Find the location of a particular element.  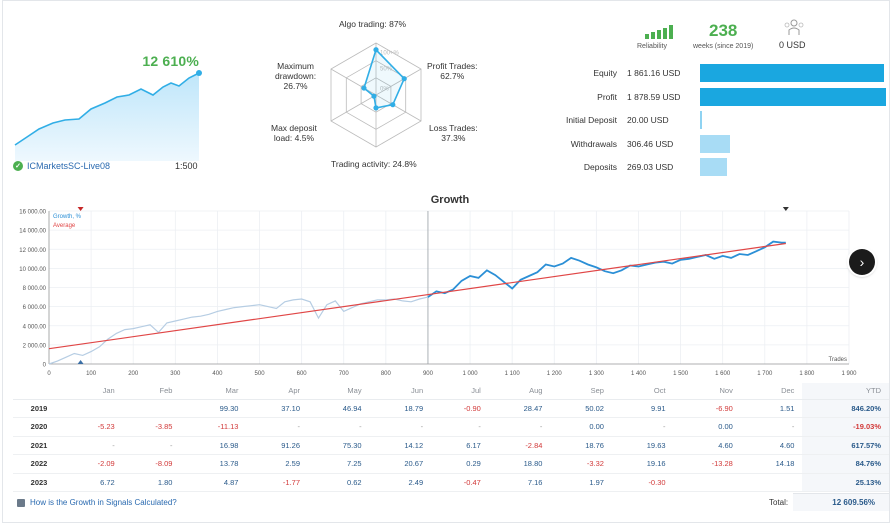

radar-ring-label: 50% is located at coordinates (386, 69).